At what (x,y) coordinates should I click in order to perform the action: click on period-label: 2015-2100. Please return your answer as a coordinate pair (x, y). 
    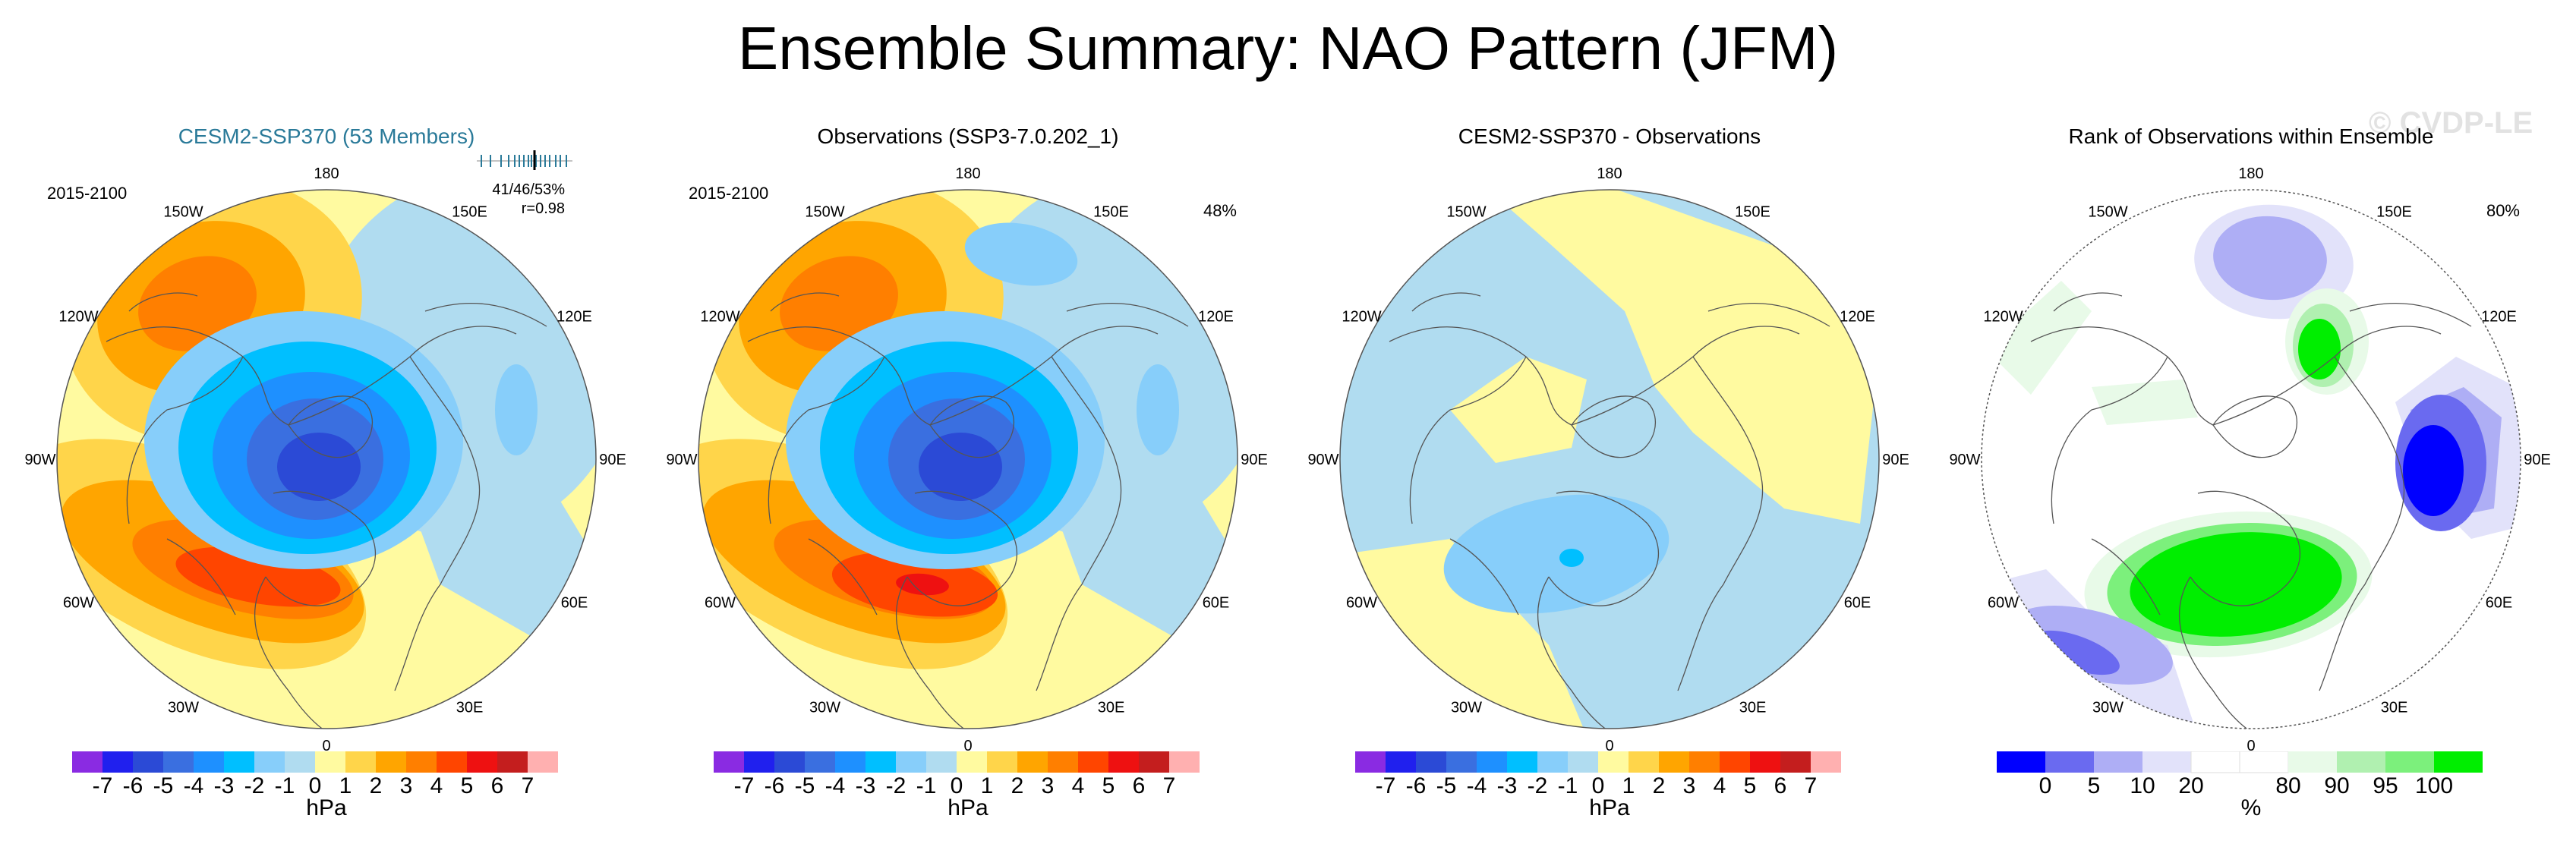
    Looking at the image, I should click on (87, 193).